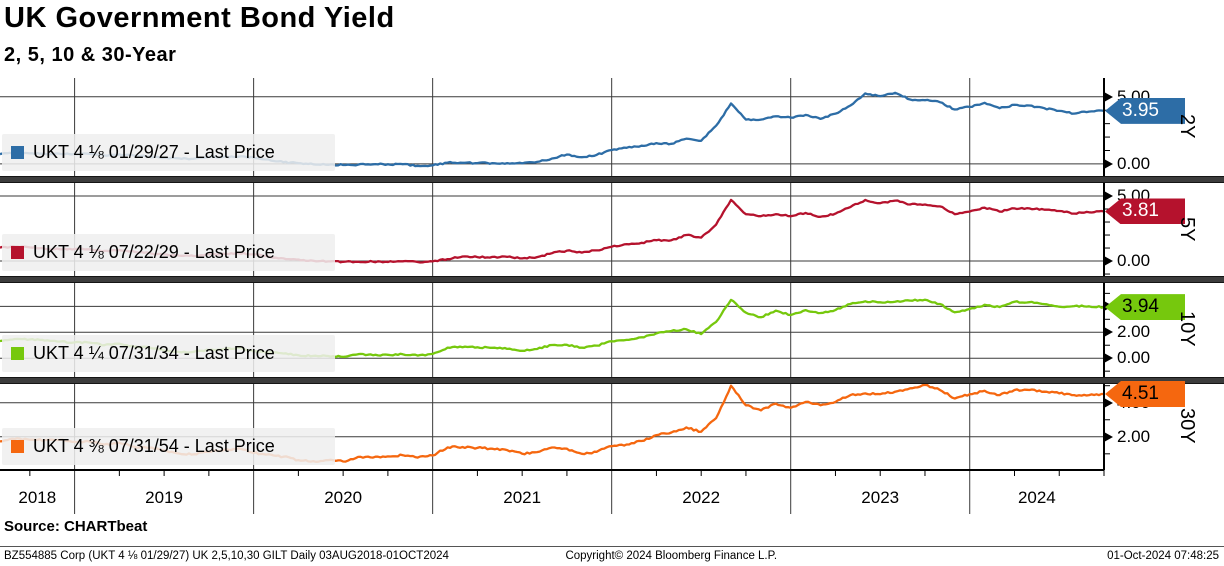 The image size is (1224, 566). What do you see at coordinates (1187, 328) in the screenshot?
I see `panel-label-10Y: 10Y` at bounding box center [1187, 328].